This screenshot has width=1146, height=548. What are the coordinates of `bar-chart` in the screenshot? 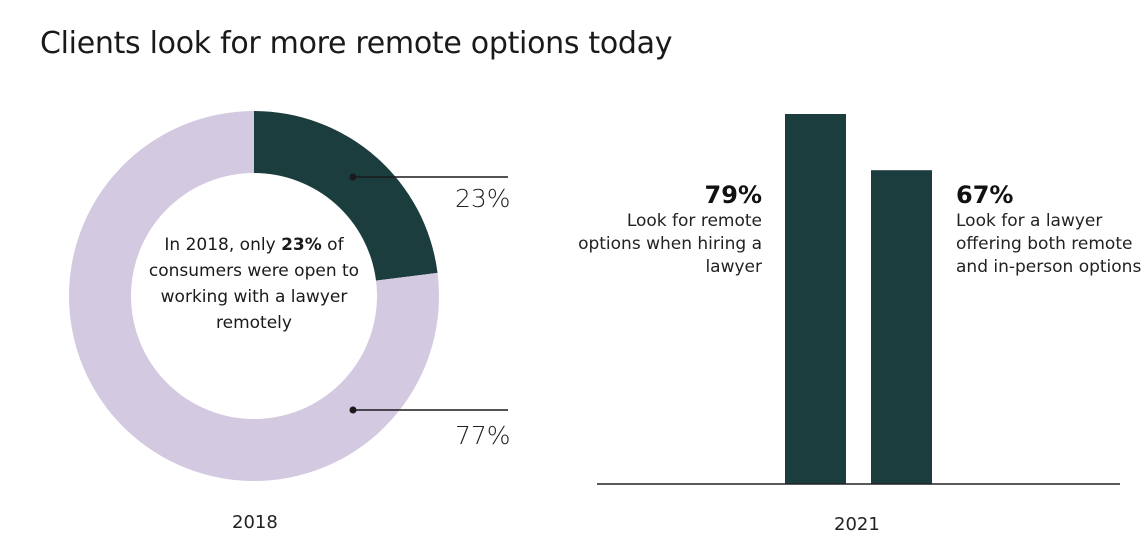 It's located at (858, 299).